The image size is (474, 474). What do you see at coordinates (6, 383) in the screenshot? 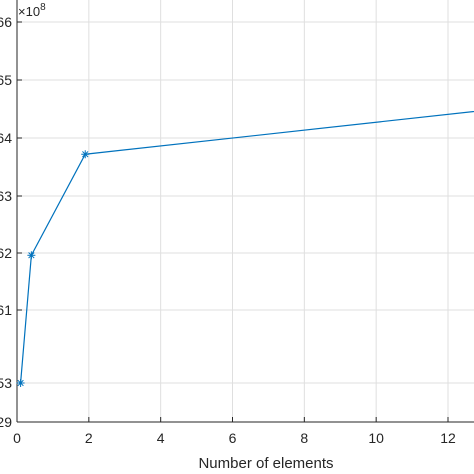
I see `y-tick-label: 53` at bounding box center [6, 383].